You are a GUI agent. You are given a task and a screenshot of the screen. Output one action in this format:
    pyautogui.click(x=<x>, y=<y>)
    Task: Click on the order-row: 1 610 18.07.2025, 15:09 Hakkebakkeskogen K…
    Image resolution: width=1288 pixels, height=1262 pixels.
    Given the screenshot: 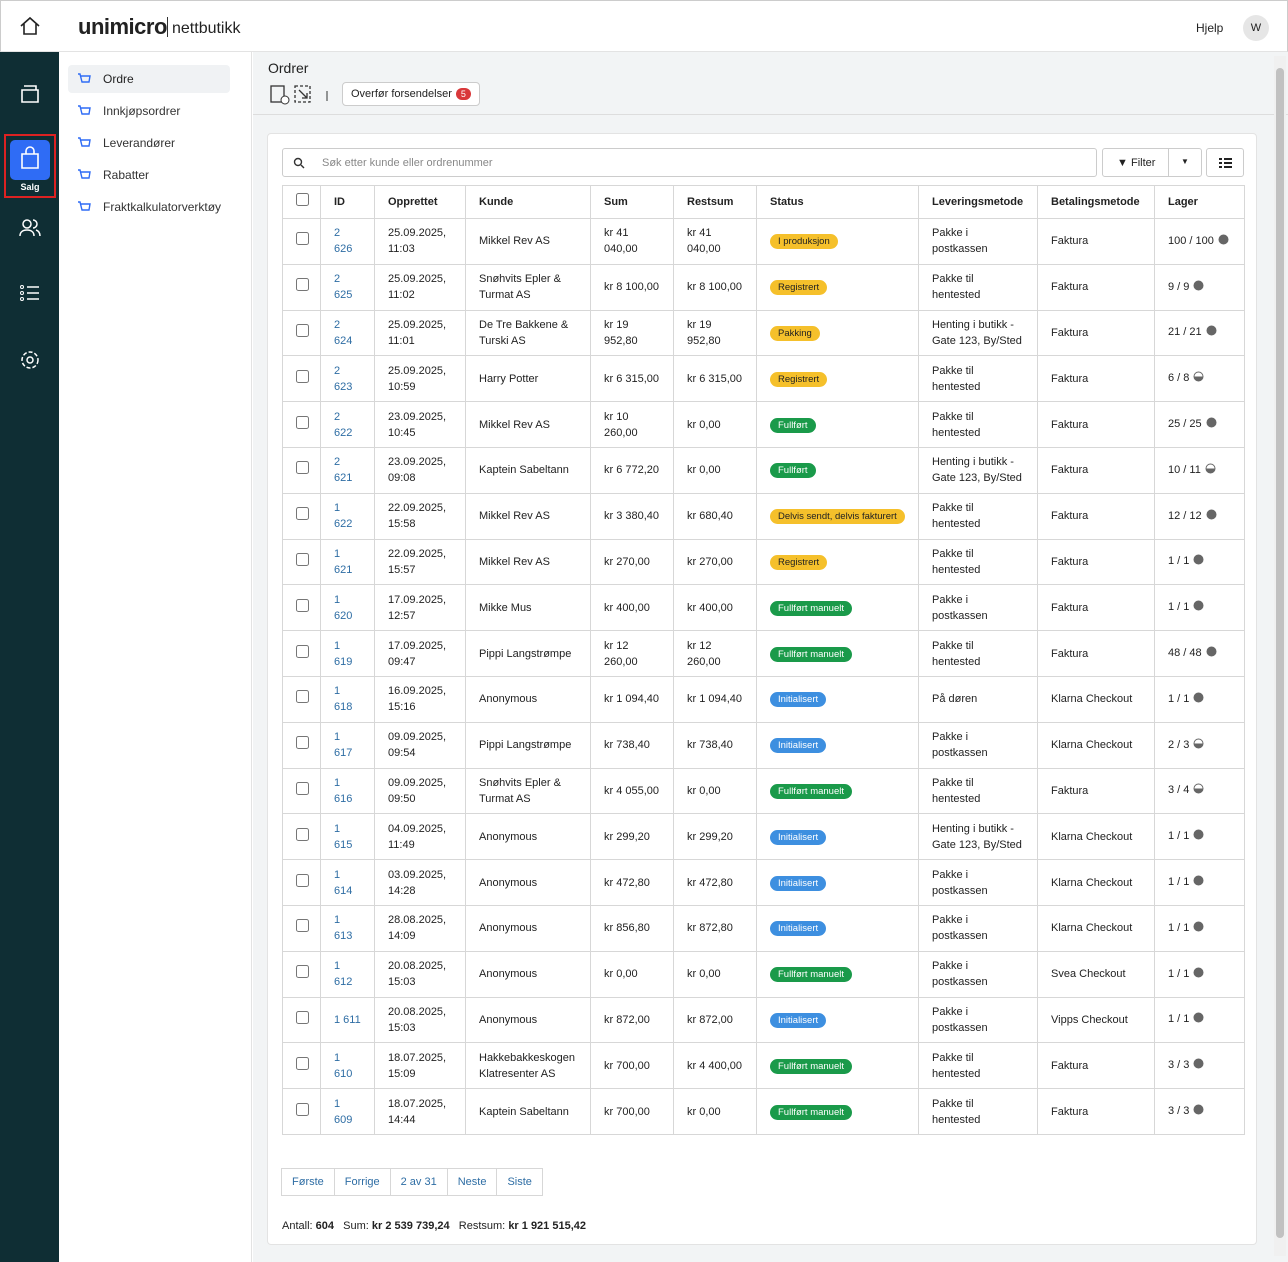 What is the action you would take?
    pyautogui.click(x=763, y=1066)
    